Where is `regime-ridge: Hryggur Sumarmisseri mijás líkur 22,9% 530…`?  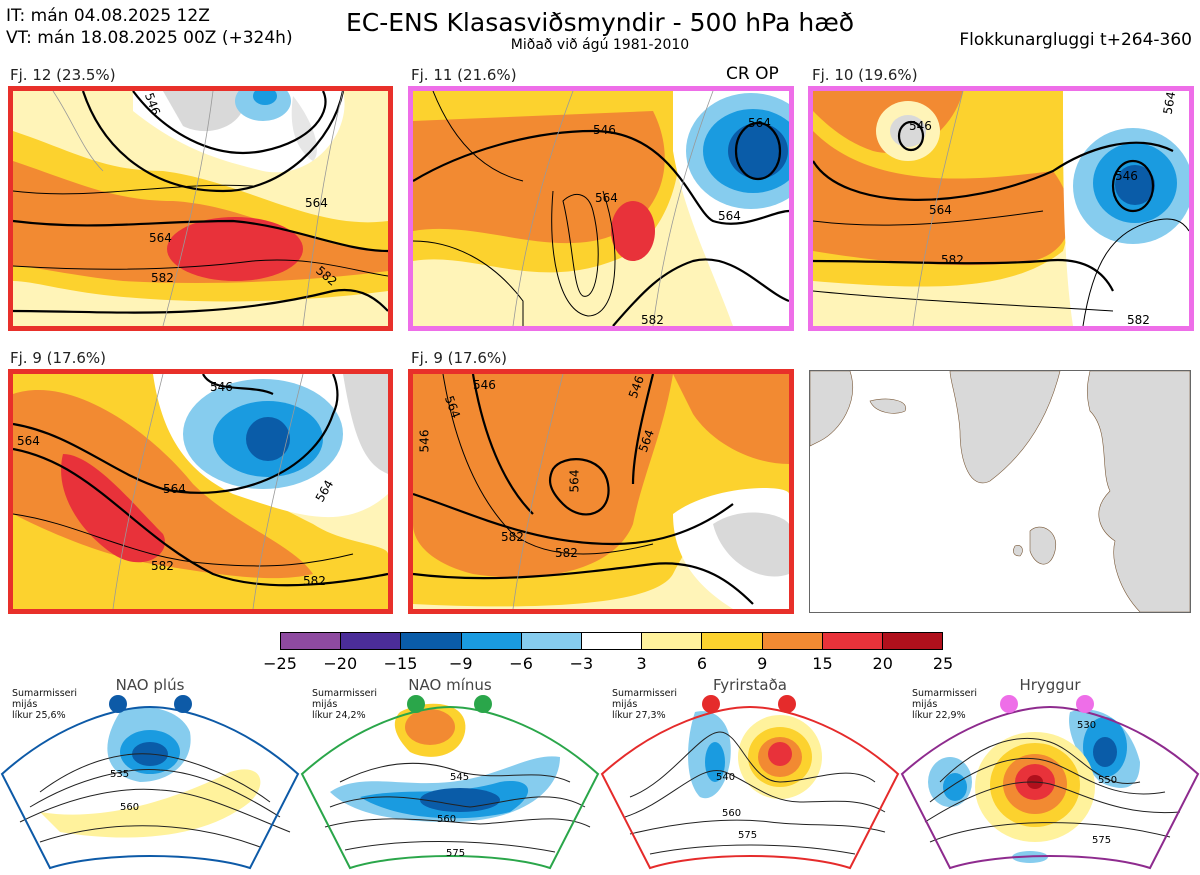
regime-ridge: Hryggur Sumarmisseri mijás líkur 22,9% 530… is located at coordinates (1050, 771).